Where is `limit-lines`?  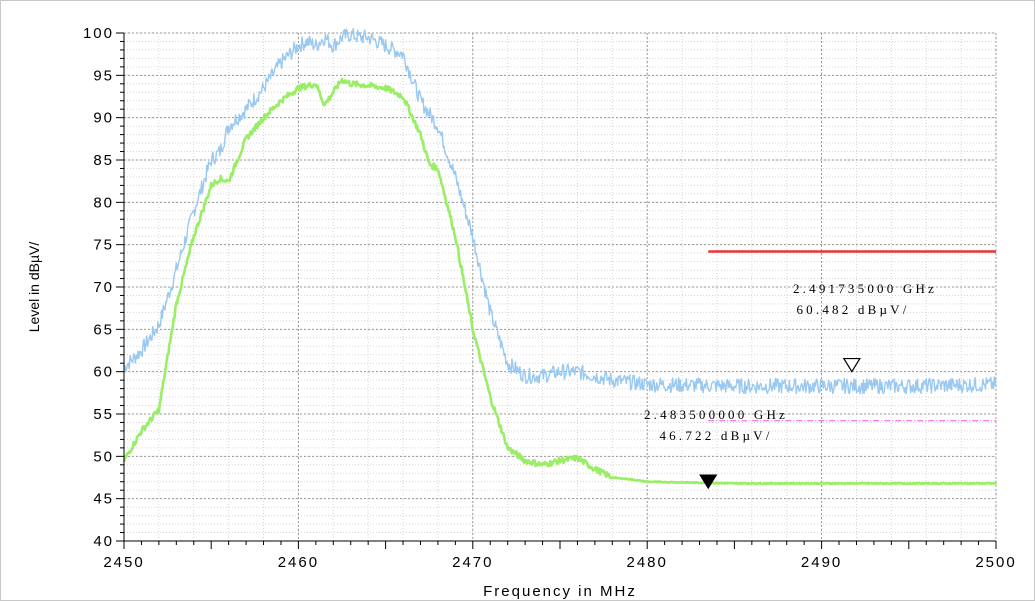
limit-lines is located at coordinates (852, 336).